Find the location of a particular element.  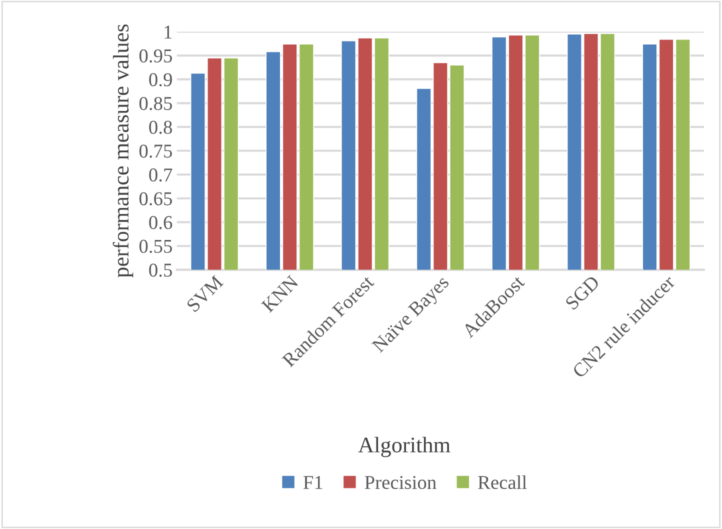

y-tick-label: 0.8 is located at coordinates (160, 127).